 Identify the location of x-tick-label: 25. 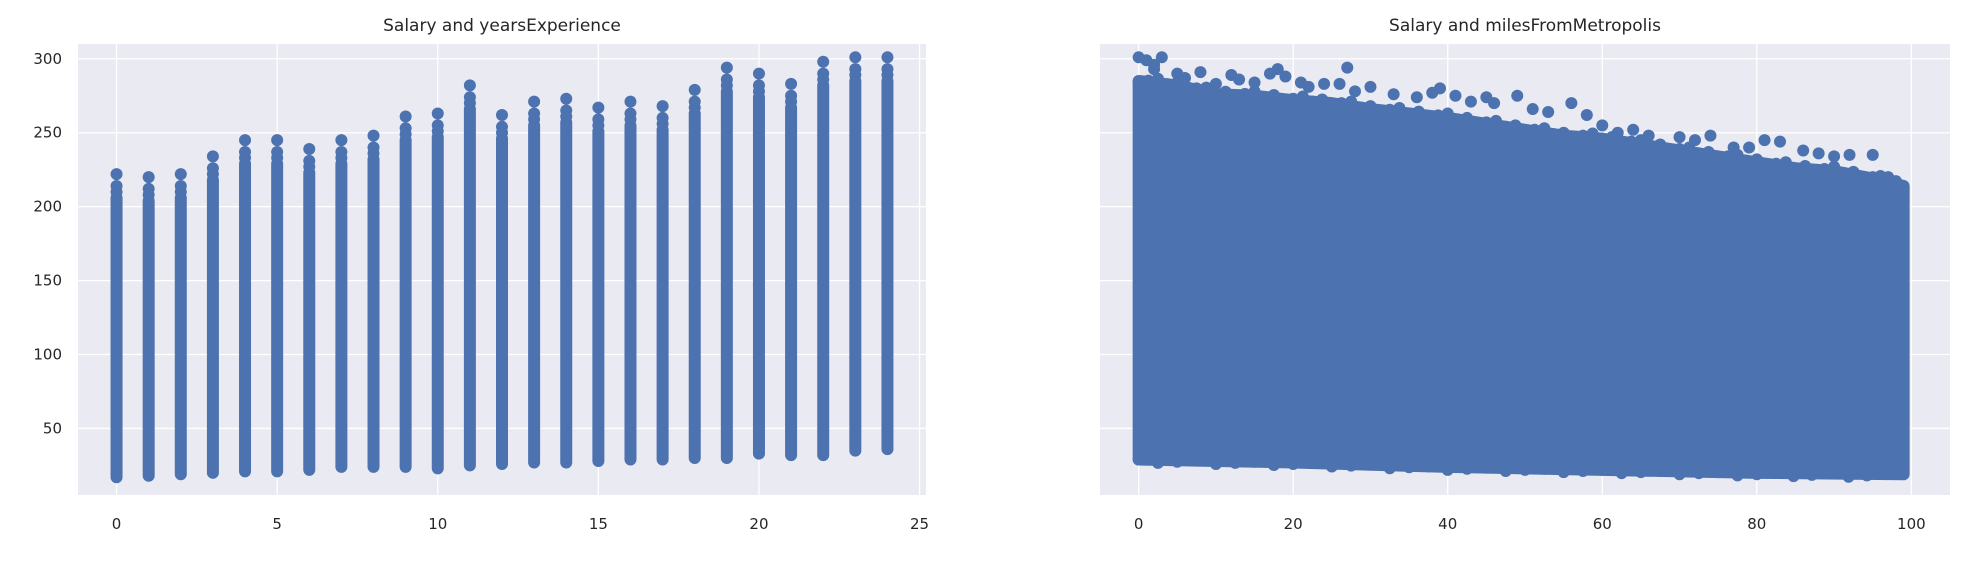
(919, 524).